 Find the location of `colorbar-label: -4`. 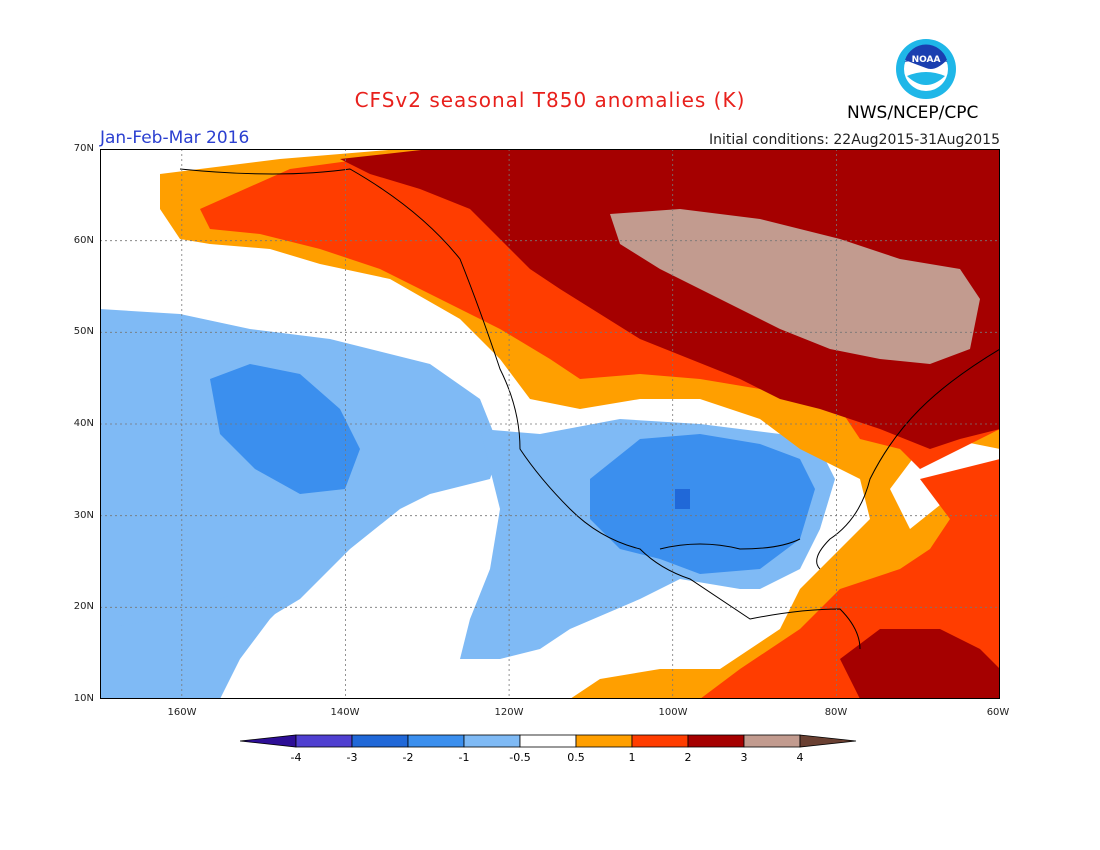

colorbar-label: -4 is located at coordinates (296, 757).